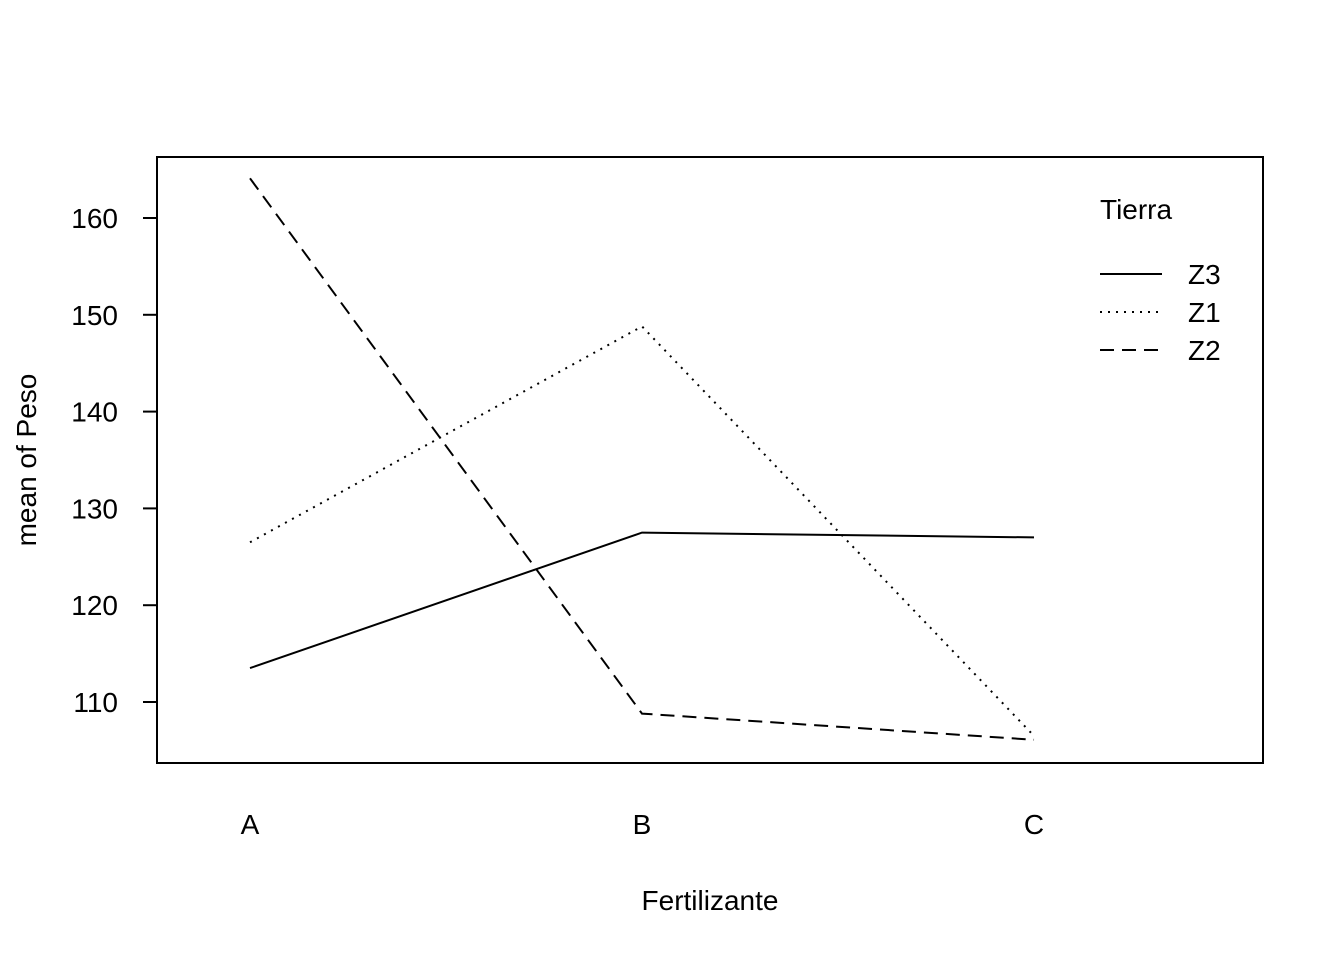 The height and width of the screenshot is (960, 1344). What do you see at coordinates (1204, 312) in the screenshot?
I see `legend-label-z1: Z1` at bounding box center [1204, 312].